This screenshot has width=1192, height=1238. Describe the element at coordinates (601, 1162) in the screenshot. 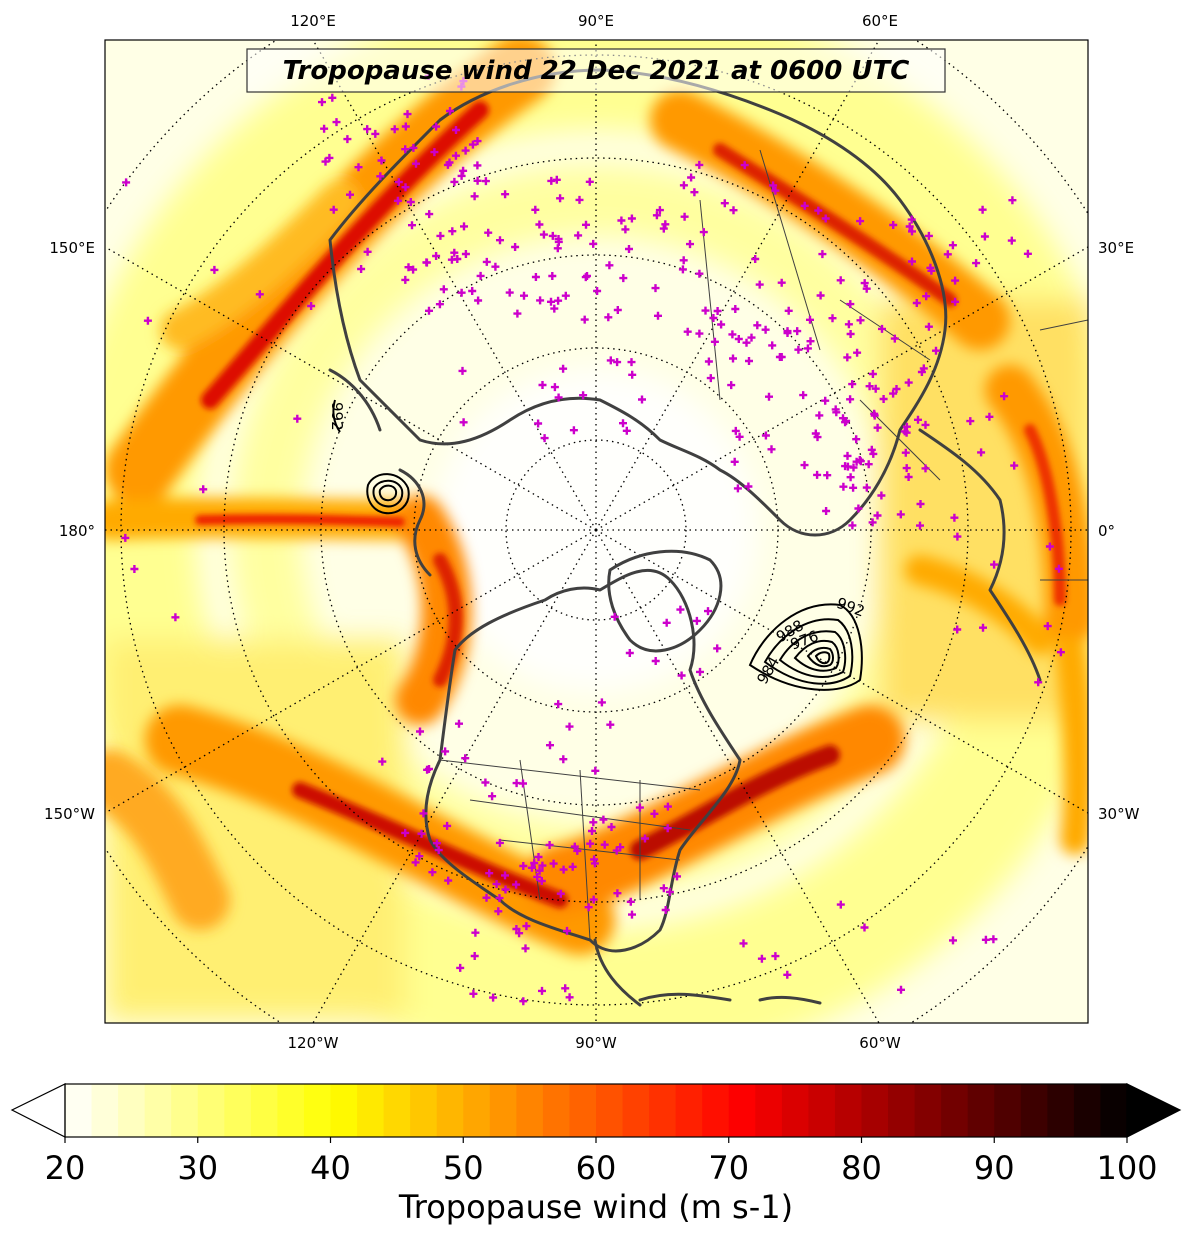

I see `colorbar-ticks: 20 30 40 50 60 70 80 90 100` at that location.